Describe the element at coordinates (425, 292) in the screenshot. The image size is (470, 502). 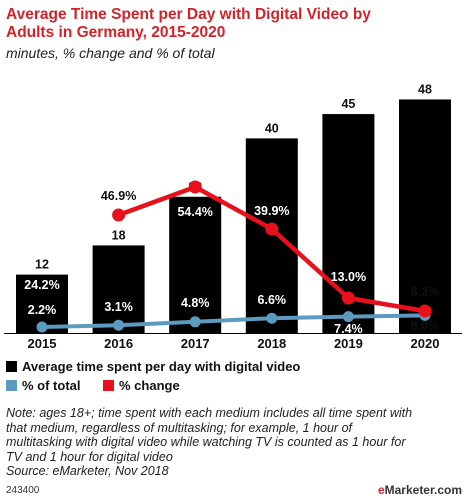
I see `label-change-2020: 8.3%` at that location.